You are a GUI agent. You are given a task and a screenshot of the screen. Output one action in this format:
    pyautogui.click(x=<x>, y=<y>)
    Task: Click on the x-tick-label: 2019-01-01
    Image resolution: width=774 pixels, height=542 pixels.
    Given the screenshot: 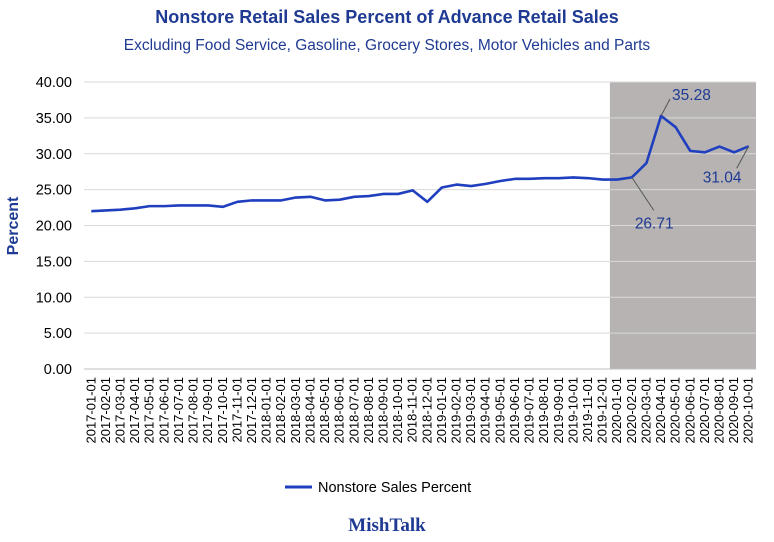 What is the action you would take?
    pyautogui.click(x=441, y=410)
    